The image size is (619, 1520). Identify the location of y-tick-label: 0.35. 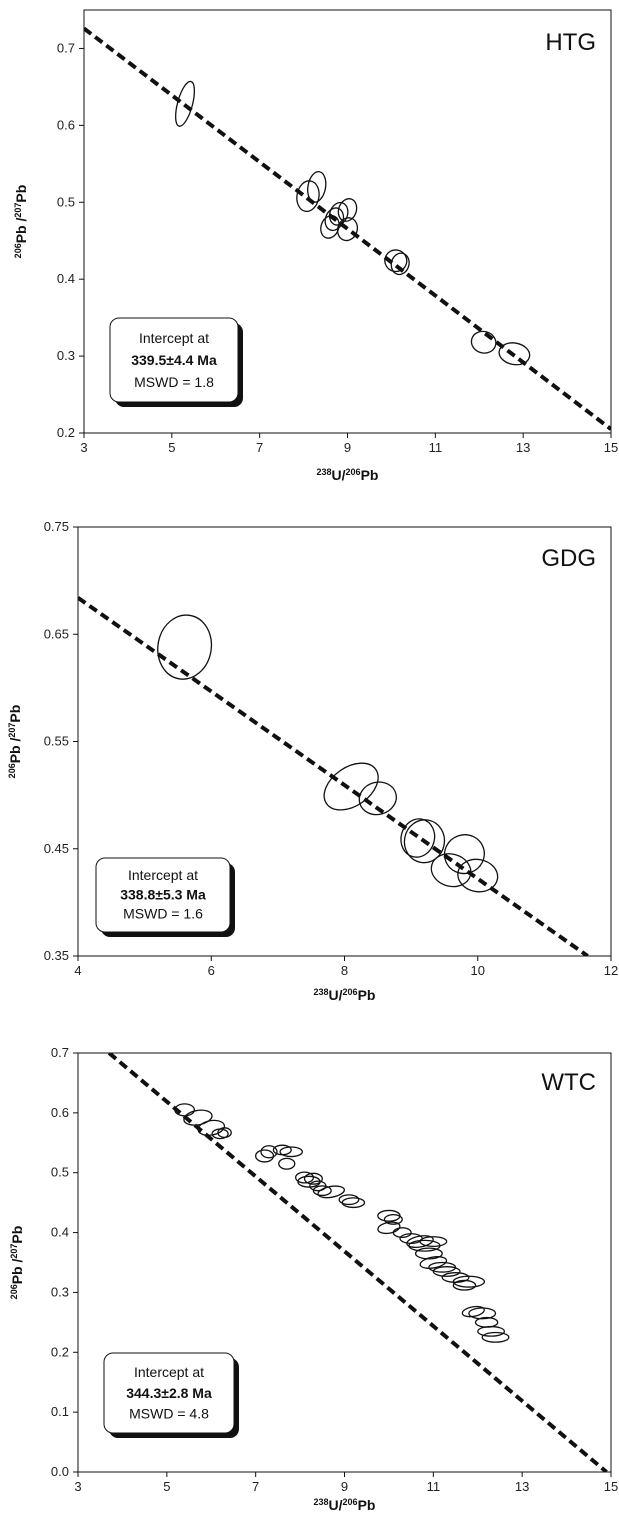
(56, 955).